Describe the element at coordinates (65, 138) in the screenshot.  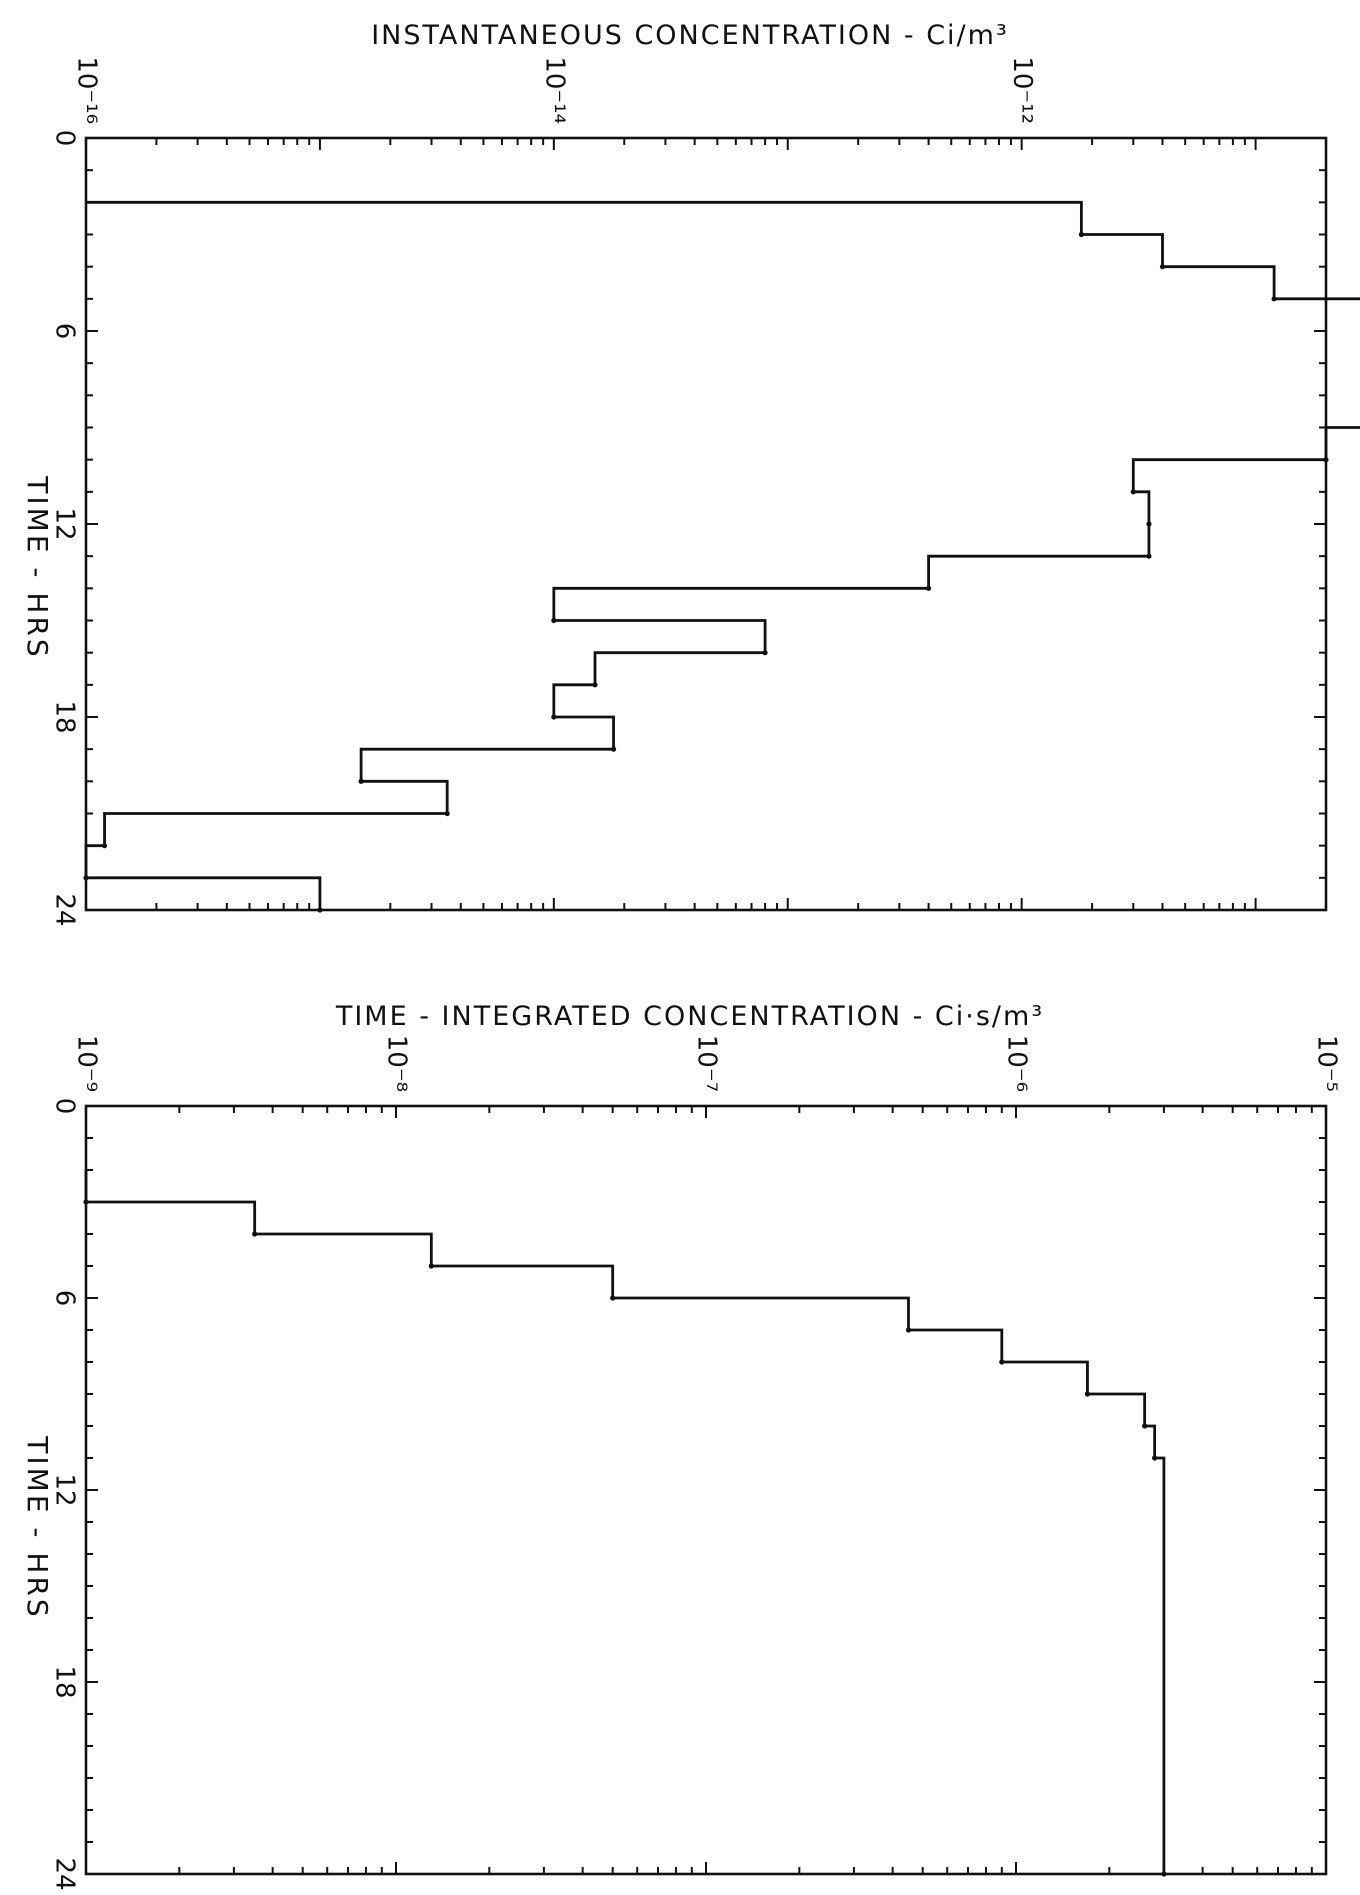
I see `t-tick-label-instantaneous: 0` at that location.